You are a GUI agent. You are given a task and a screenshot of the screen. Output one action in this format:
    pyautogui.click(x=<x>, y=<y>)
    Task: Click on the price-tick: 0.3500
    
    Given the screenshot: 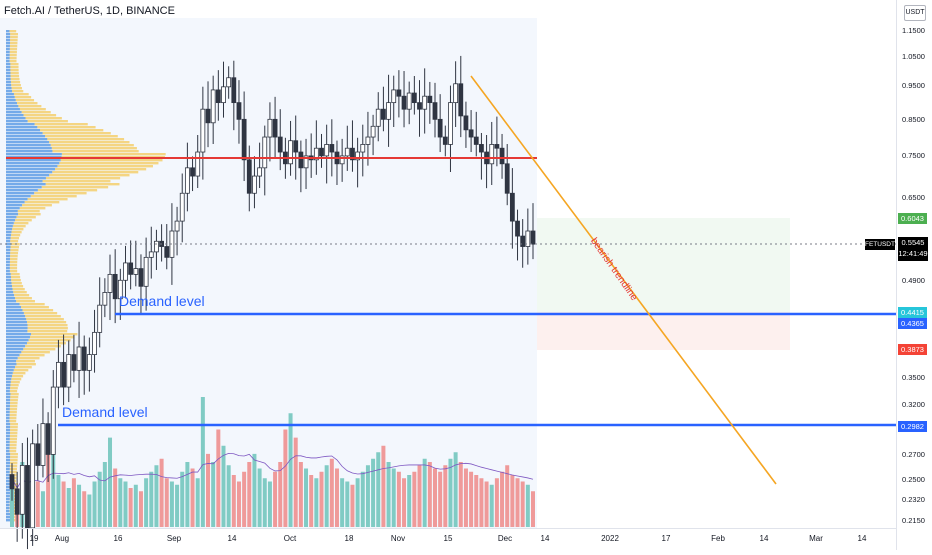 What is the action you would take?
    pyautogui.click(x=913, y=377)
    